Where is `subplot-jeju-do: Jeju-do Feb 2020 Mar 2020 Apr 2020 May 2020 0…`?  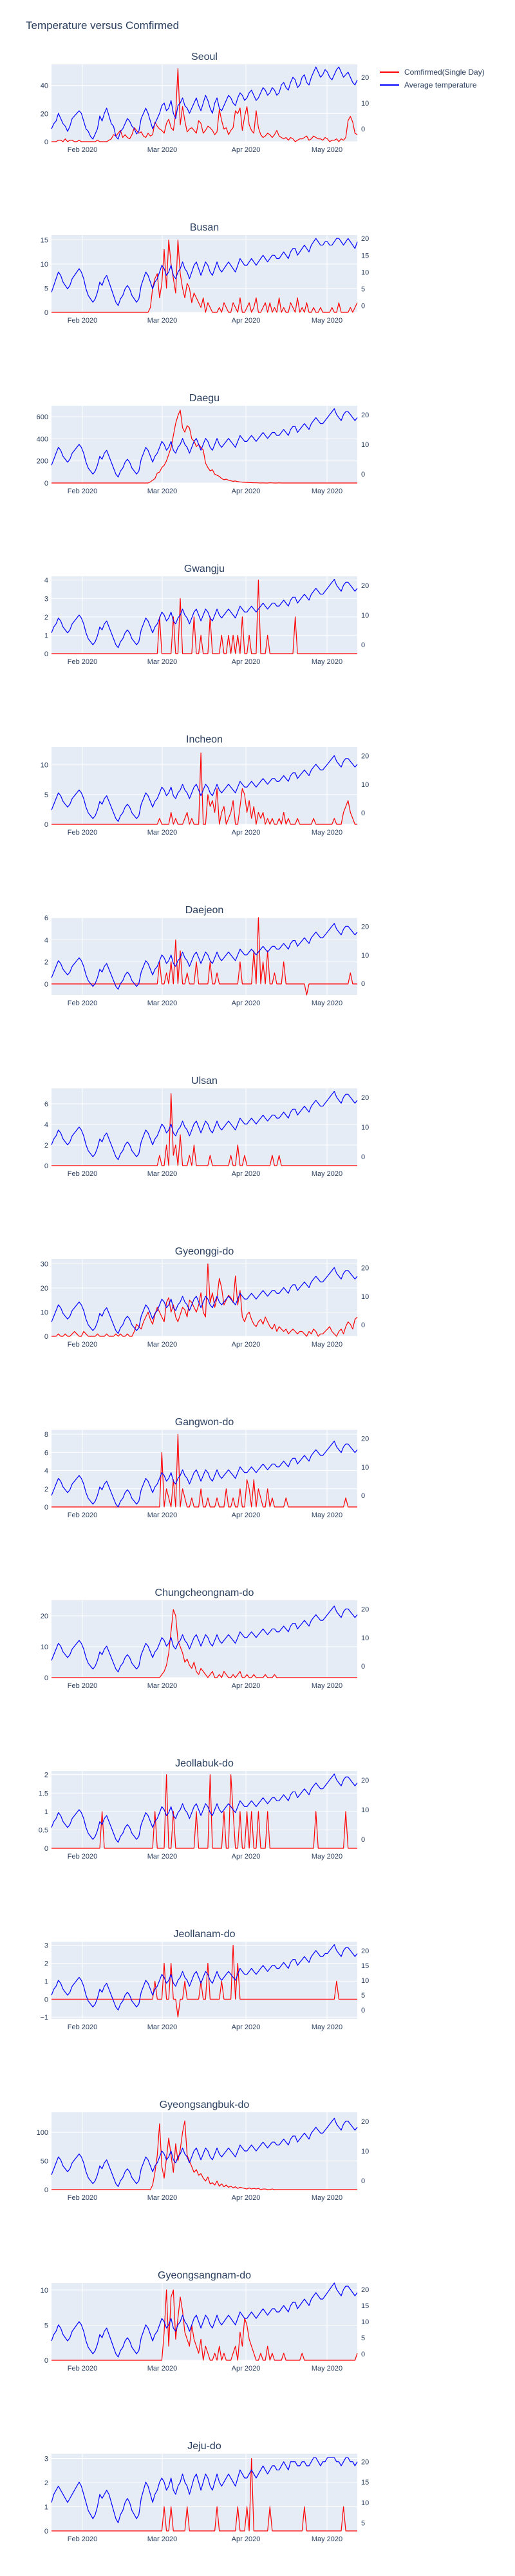
subplot-jeju-do: Jeju-do Feb 2020 Mar 2020 Apr 2020 May 2020 0… is located at coordinates (207, 2492).